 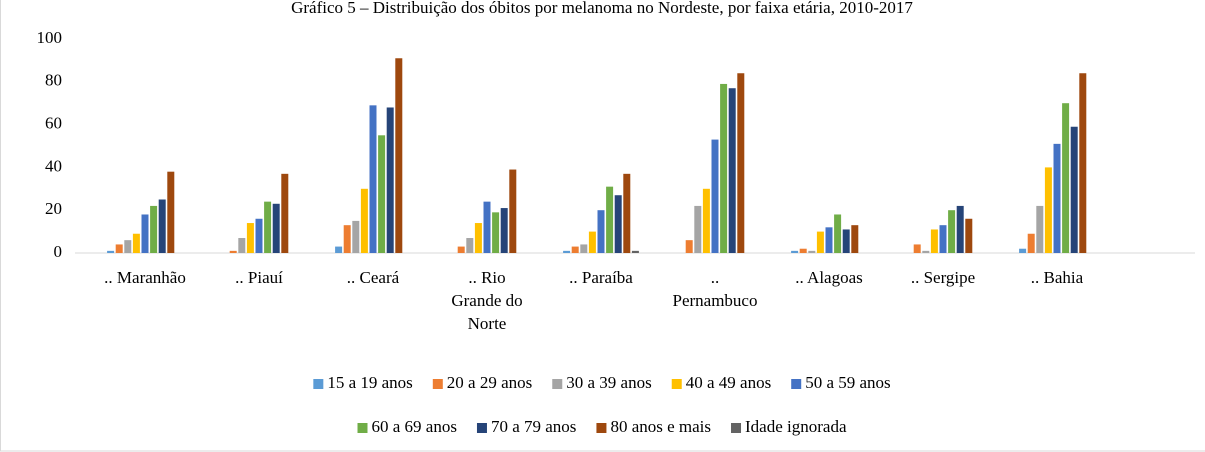 What do you see at coordinates (601, 277) in the screenshot?
I see `x-tick-label: .. Paraíba` at bounding box center [601, 277].